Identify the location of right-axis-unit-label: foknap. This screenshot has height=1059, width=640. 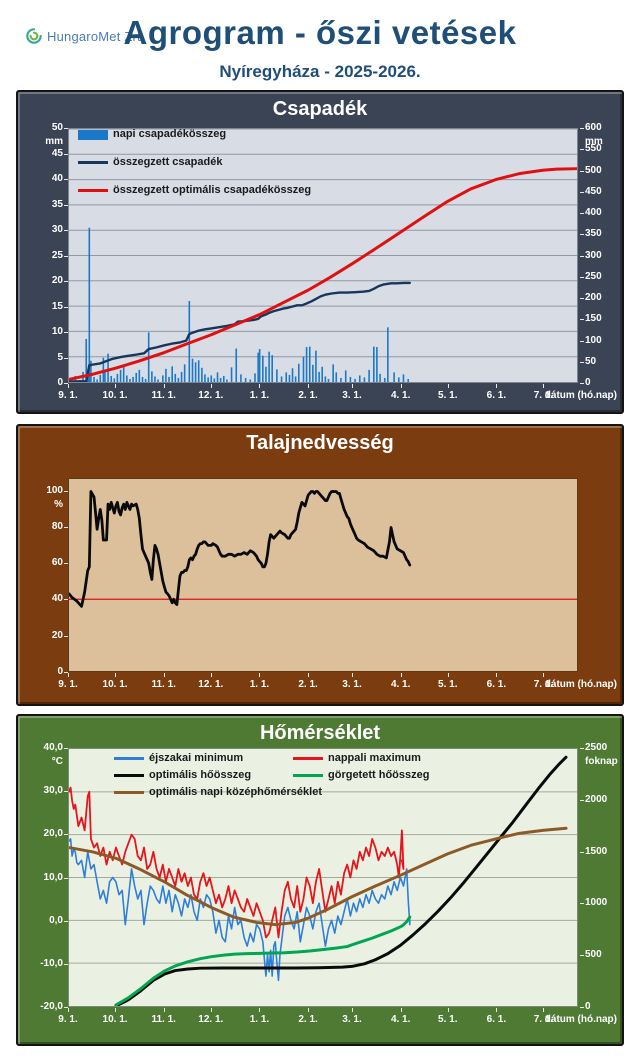
(601, 761).